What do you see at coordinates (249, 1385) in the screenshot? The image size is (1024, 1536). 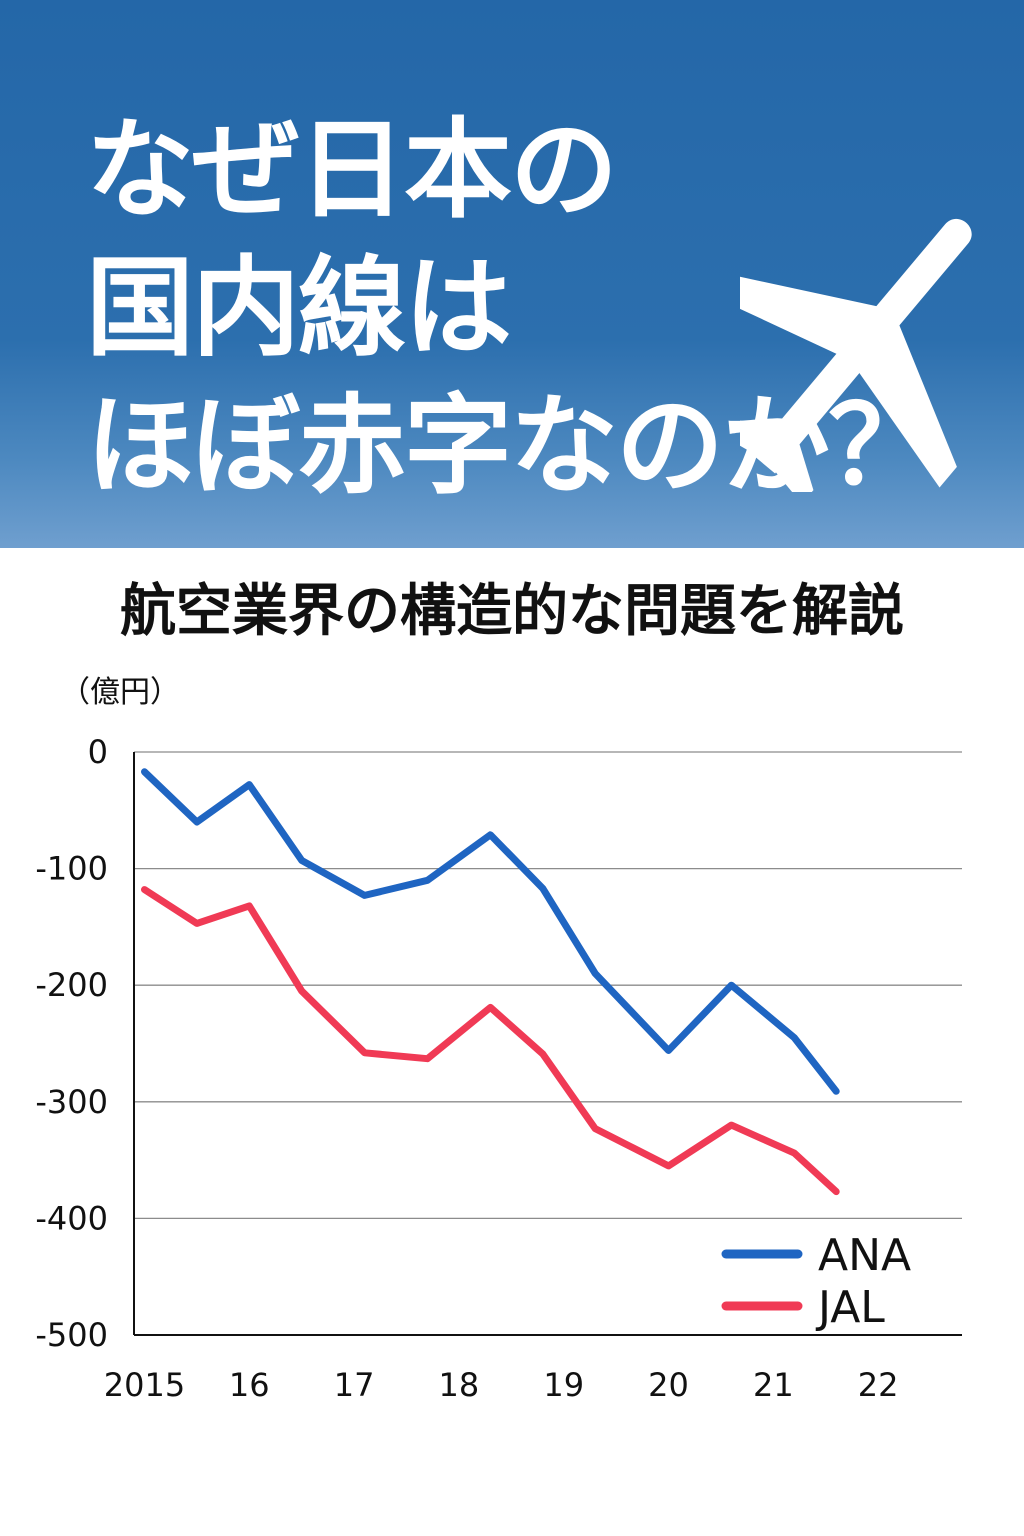 I see `x-tick-label: 16` at bounding box center [249, 1385].